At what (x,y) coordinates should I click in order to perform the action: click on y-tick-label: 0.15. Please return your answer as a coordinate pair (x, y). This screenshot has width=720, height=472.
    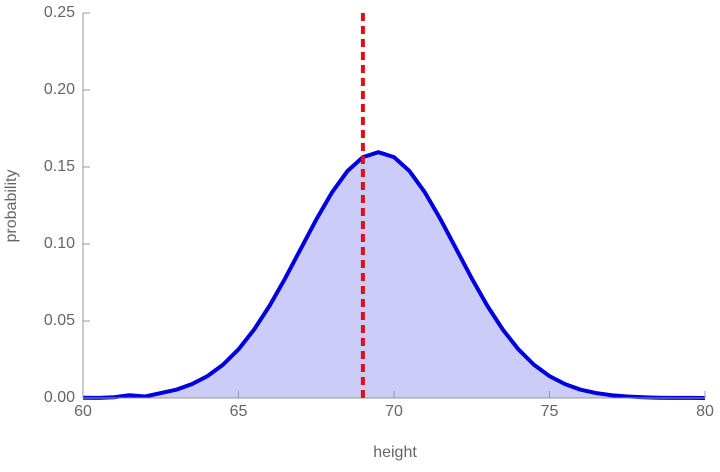
    Looking at the image, I should click on (59, 166).